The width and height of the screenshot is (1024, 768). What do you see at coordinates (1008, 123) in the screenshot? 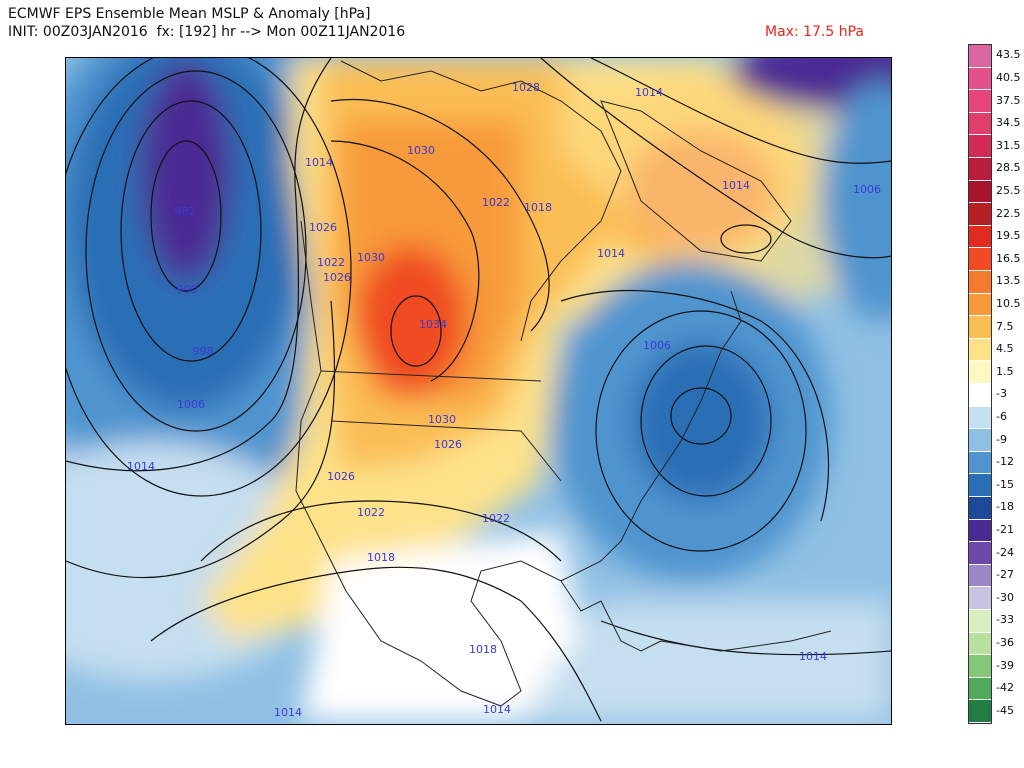
I see `colorbar-label: 34.5` at bounding box center [1008, 123].